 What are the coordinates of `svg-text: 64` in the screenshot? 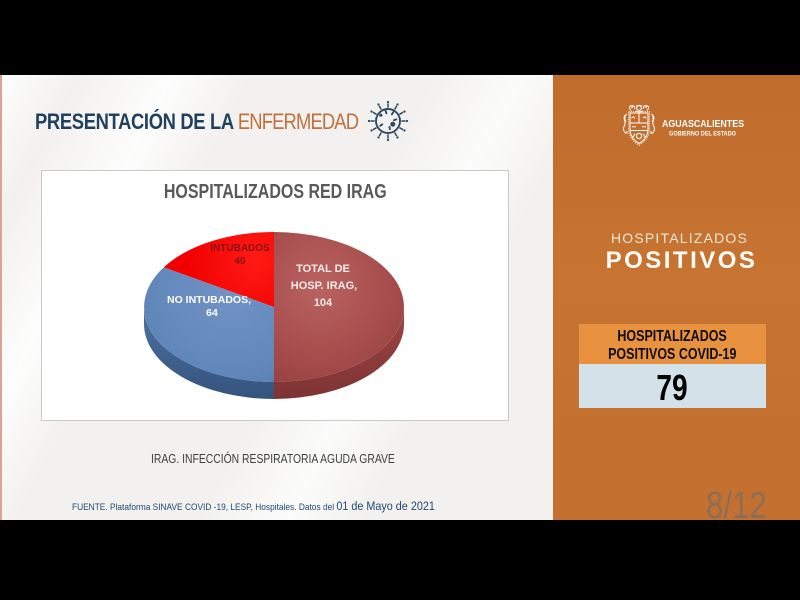 It's located at (212, 313).